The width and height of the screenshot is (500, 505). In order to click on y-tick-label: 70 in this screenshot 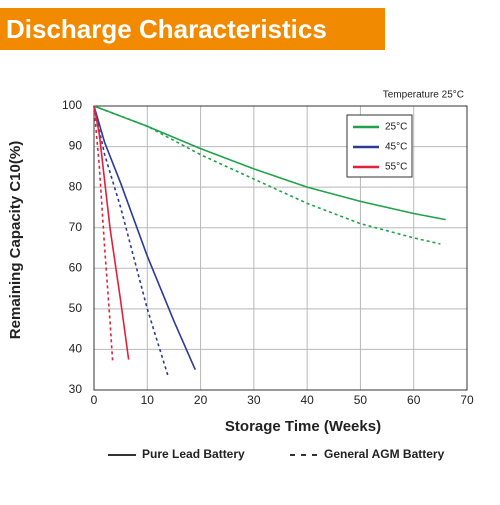, I will do `click(76, 227)`.